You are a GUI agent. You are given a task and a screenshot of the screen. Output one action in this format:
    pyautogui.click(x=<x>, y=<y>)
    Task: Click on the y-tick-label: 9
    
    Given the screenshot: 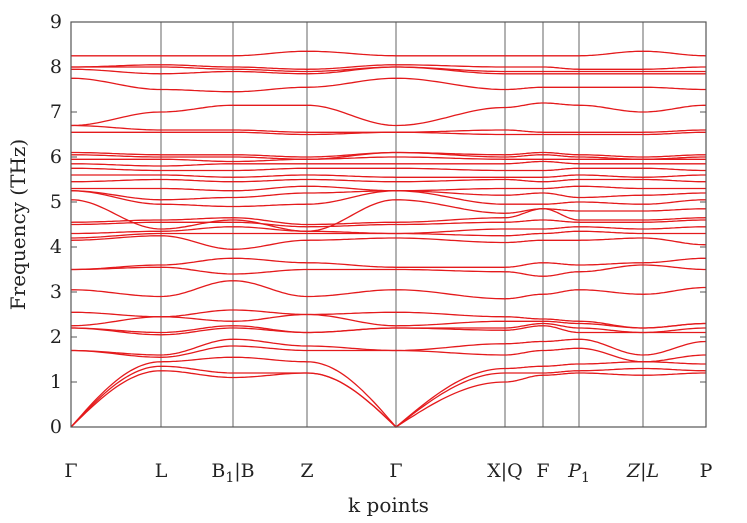 What is the action you would take?
    pyautogui.click(x=56, y=22)
    